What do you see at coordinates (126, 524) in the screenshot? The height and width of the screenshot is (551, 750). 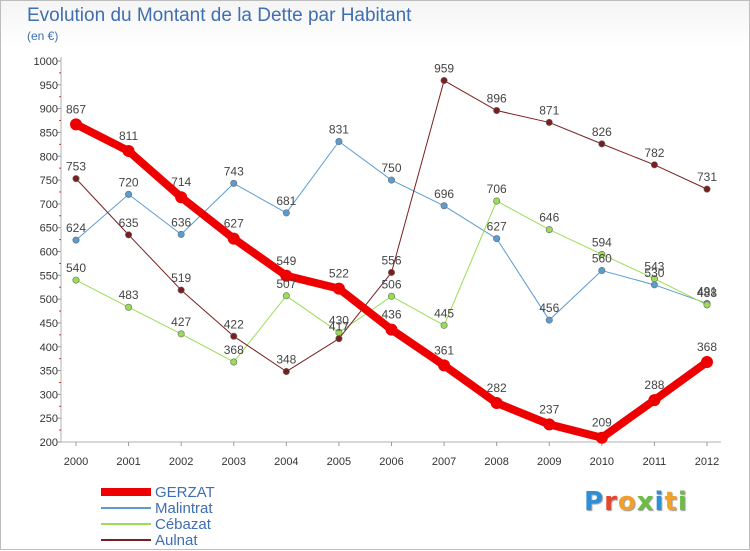 I see `legend-swatch-cebazat` at bounding box center [126, 524].